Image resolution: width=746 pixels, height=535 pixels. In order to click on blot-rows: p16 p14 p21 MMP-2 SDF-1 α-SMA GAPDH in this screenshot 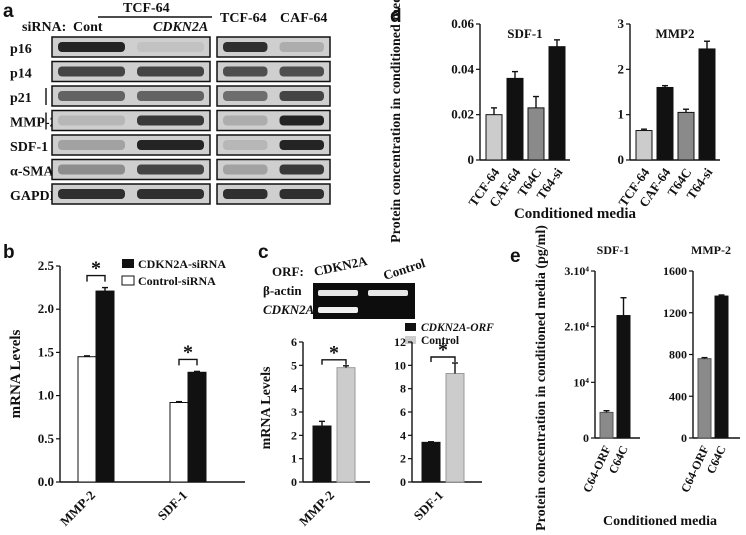, I will do `click(170, 120)`.